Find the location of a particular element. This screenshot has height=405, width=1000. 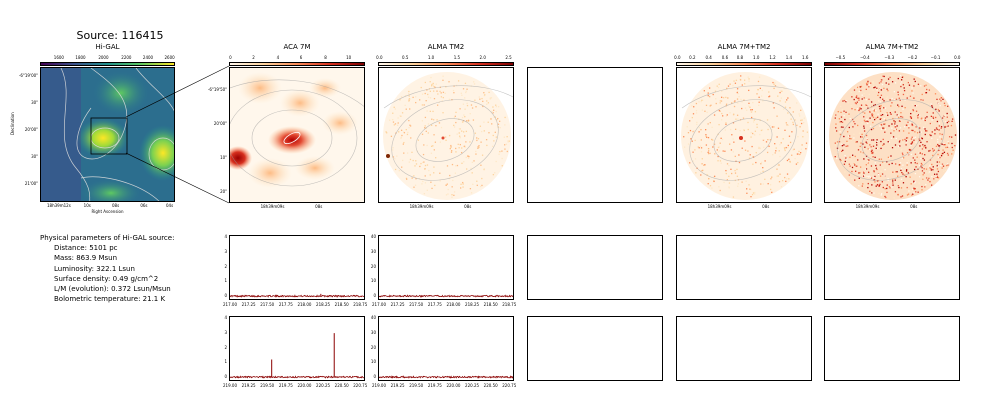

spectrum-xtick: 217.50 is located at coordinates (416, 304).